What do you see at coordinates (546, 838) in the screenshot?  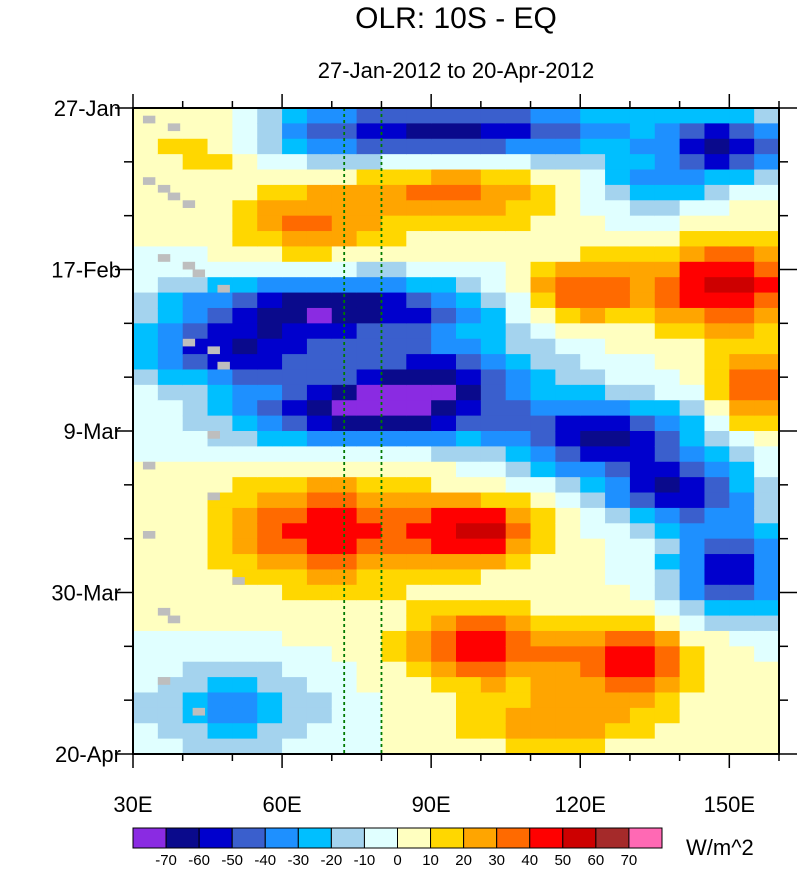 I see `colorbar-box` at bounding box center [546, 838].